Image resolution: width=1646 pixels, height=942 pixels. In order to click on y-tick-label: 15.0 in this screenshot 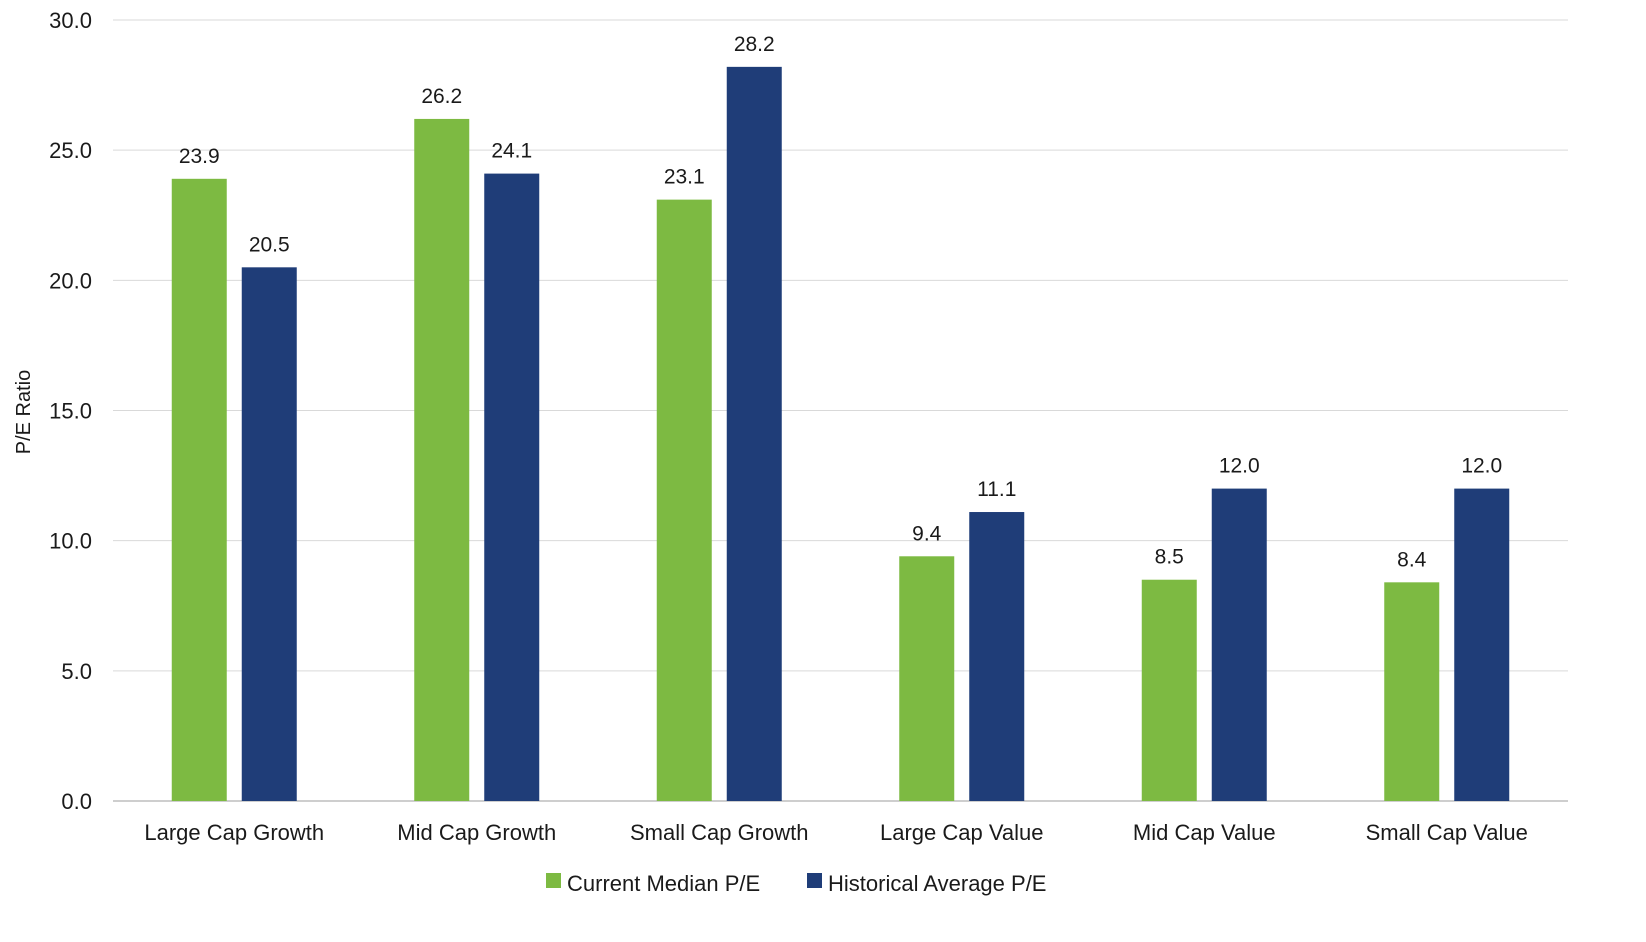, I will do `click(70, 411)`.